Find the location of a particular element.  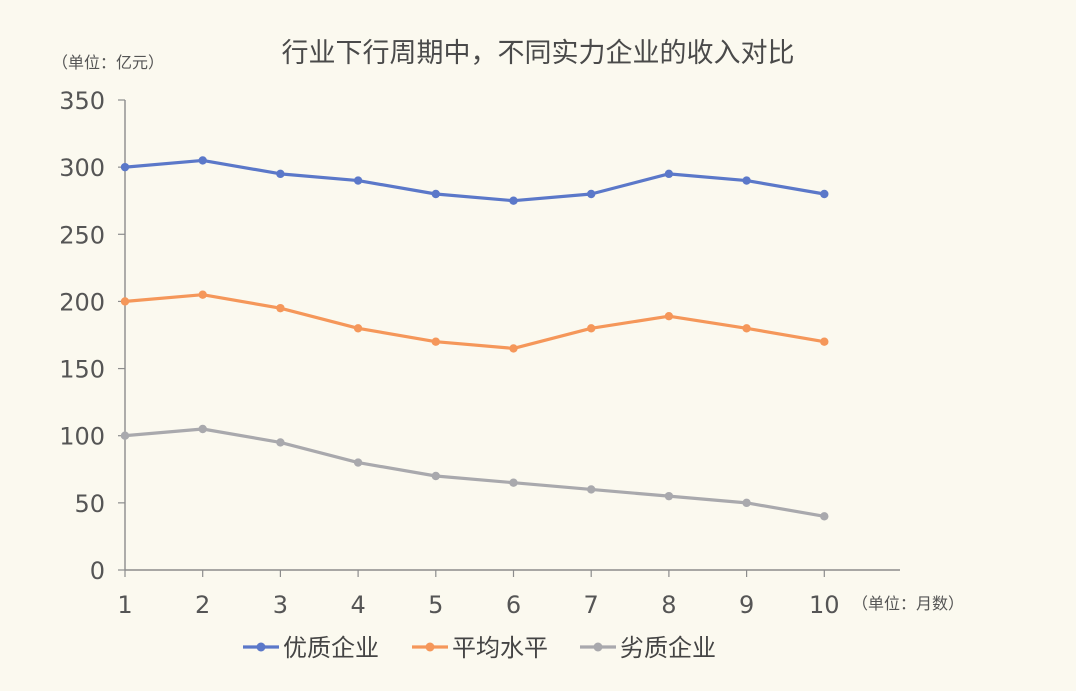

x-tick-label: 8 is located at coordinates (668, 605).